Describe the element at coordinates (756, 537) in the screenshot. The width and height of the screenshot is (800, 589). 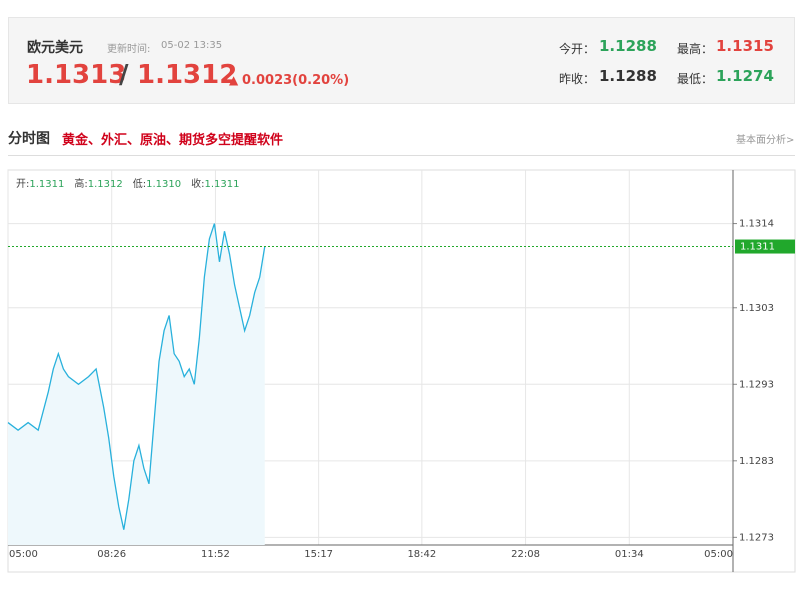
I see `y-tick-label: 1.1273` at that location.